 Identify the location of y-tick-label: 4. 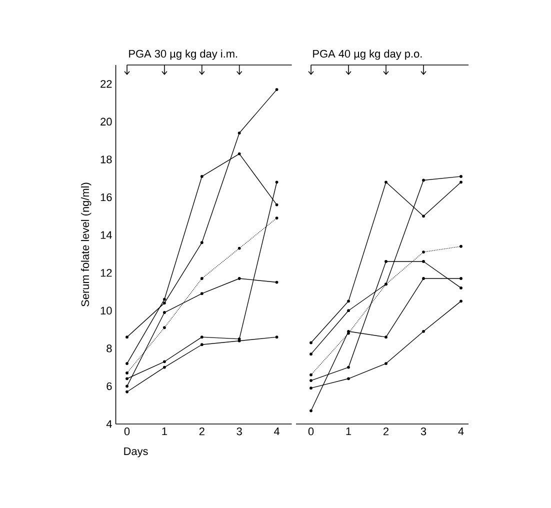
(109, 424).